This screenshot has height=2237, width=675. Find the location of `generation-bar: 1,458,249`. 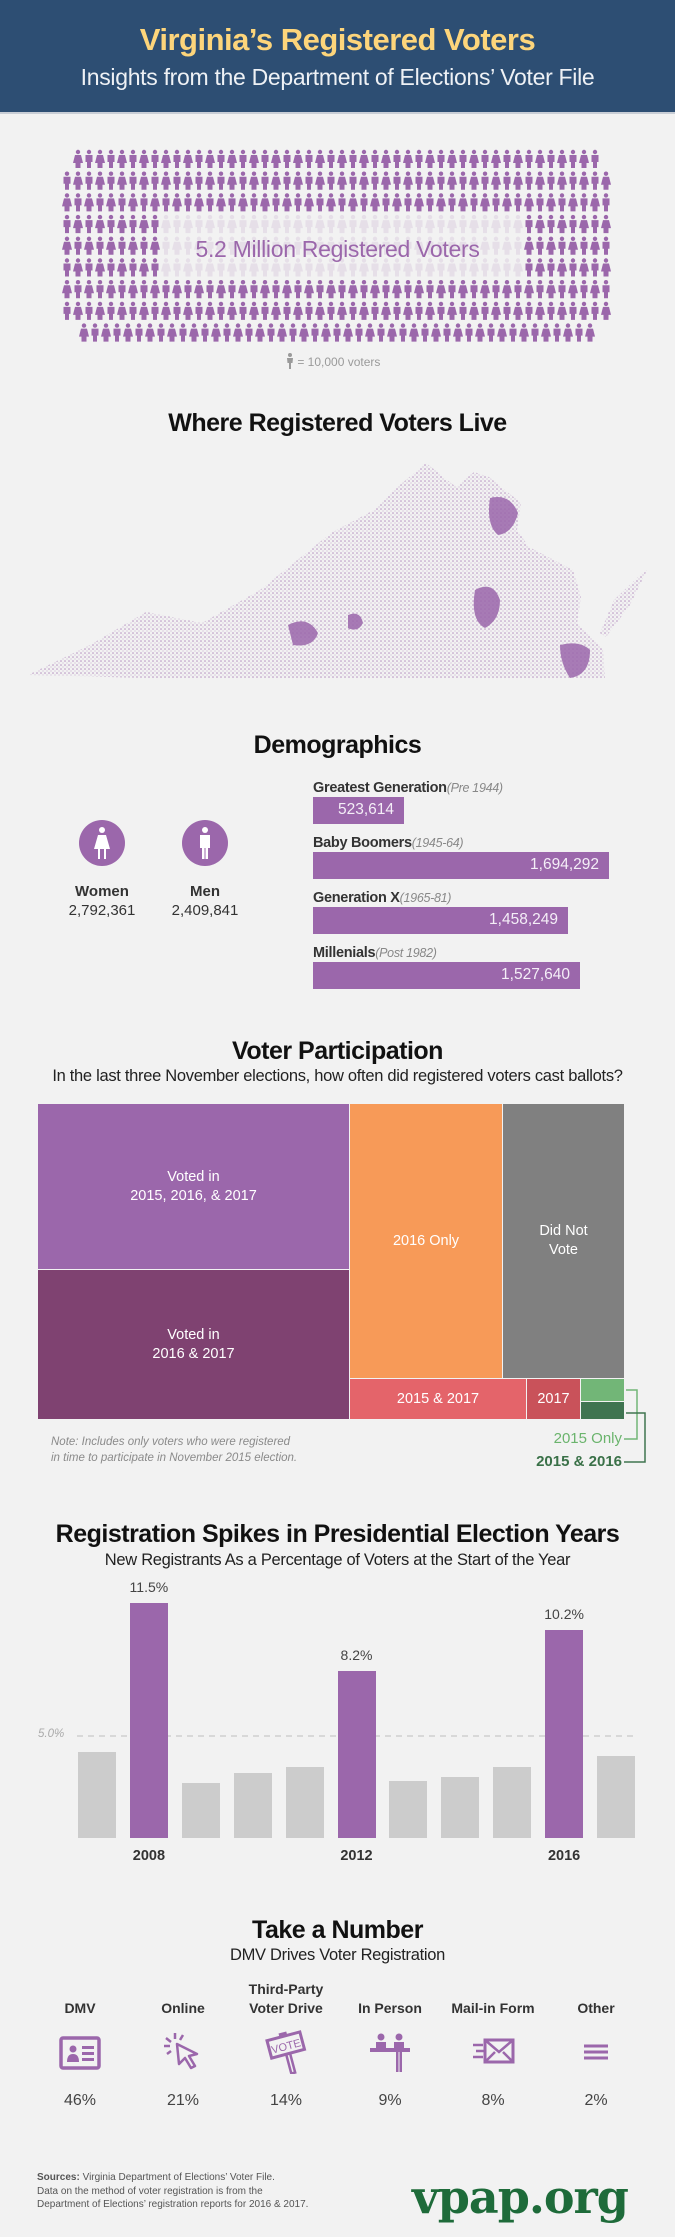

generation-bar: 1,458,249 is located at coordinates (440, 920).